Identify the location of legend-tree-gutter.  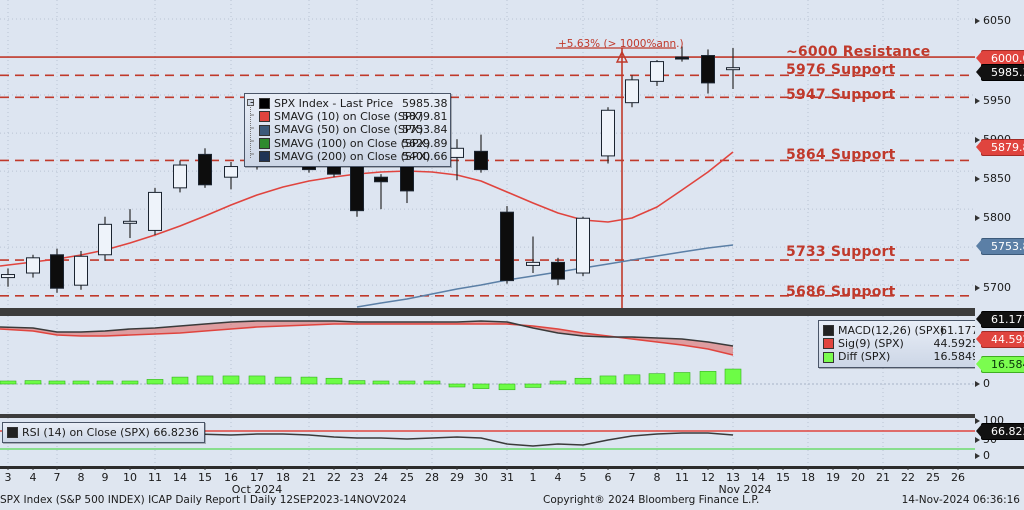
(250, 129).